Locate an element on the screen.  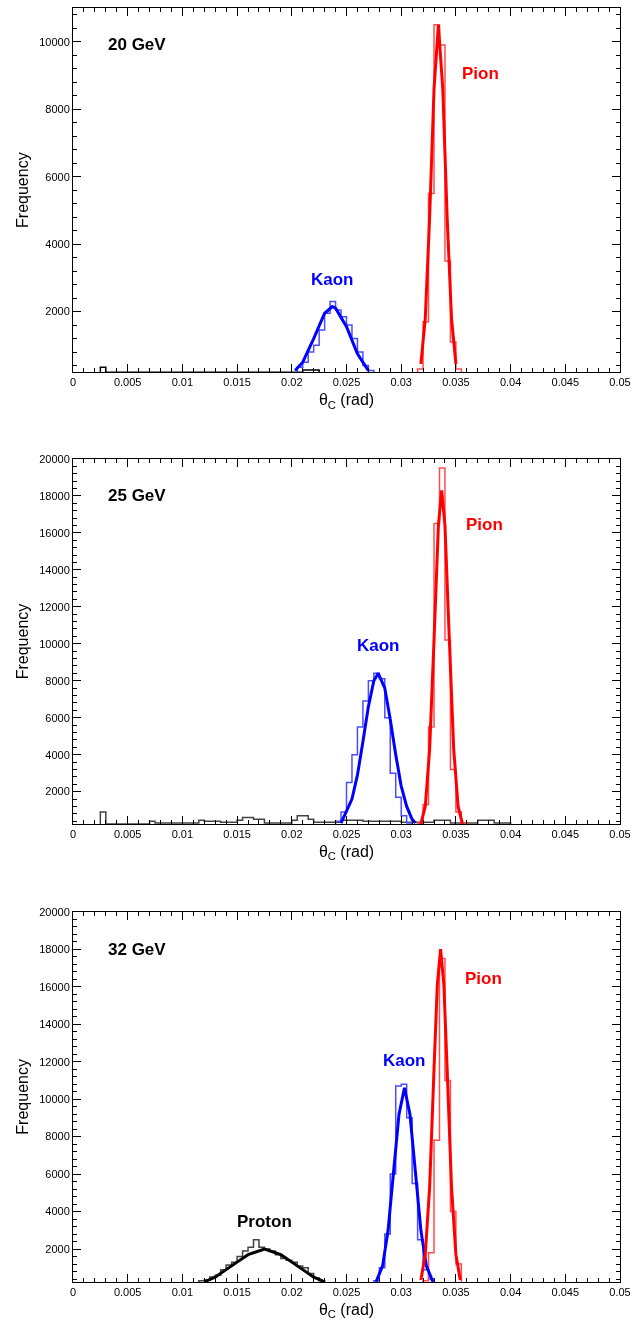
annotation: 32 GeV is located at coordinates (137, 949).